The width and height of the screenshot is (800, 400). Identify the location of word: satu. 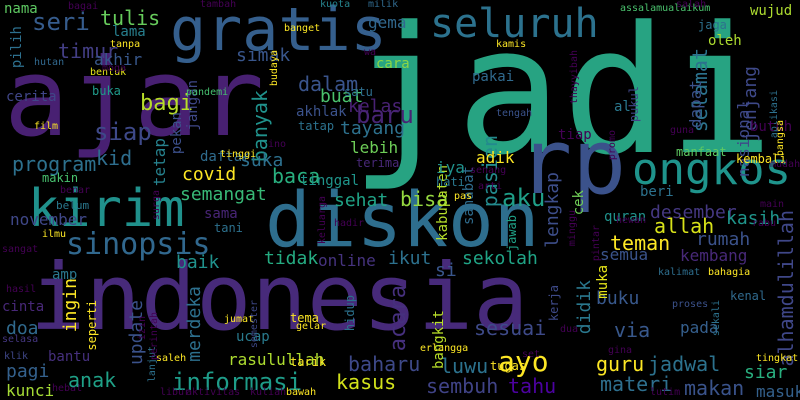
(358, 92).